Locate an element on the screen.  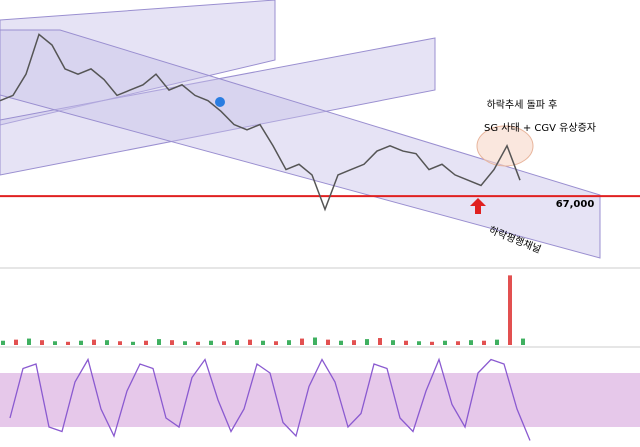
arrow is located at coordinates (478, 206).